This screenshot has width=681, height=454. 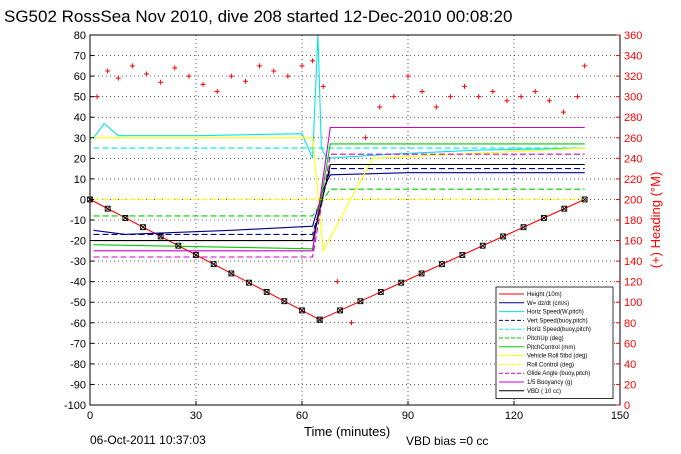 What do you see at coordinates (633, 303) in the screenshot?
I see `y-right-tick-label: 100` at bounding box center [633, 303].